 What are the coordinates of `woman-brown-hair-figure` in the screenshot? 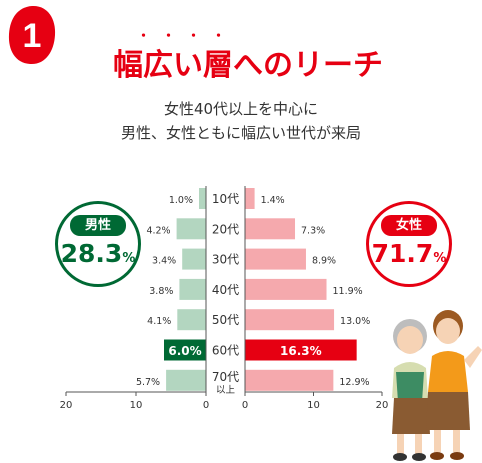 It's located at (454, 385).